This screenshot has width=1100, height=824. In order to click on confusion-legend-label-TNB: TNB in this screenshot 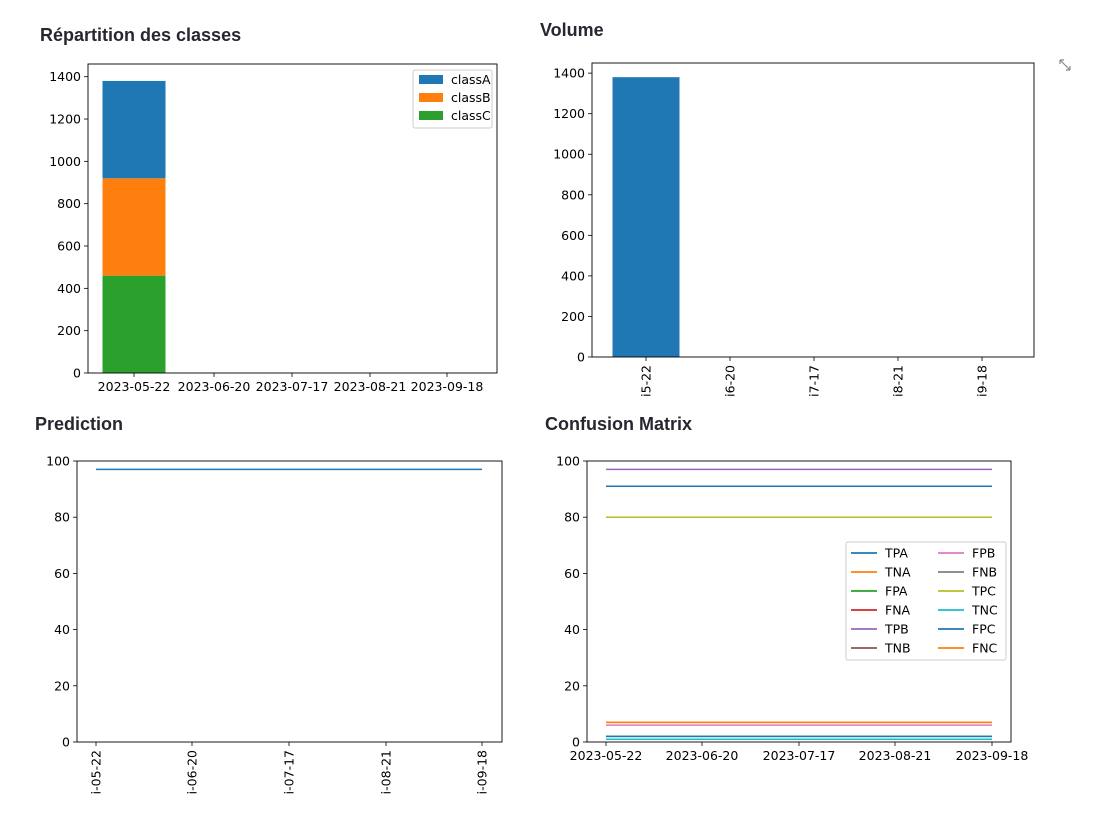, I will do `click(897, 648)`.